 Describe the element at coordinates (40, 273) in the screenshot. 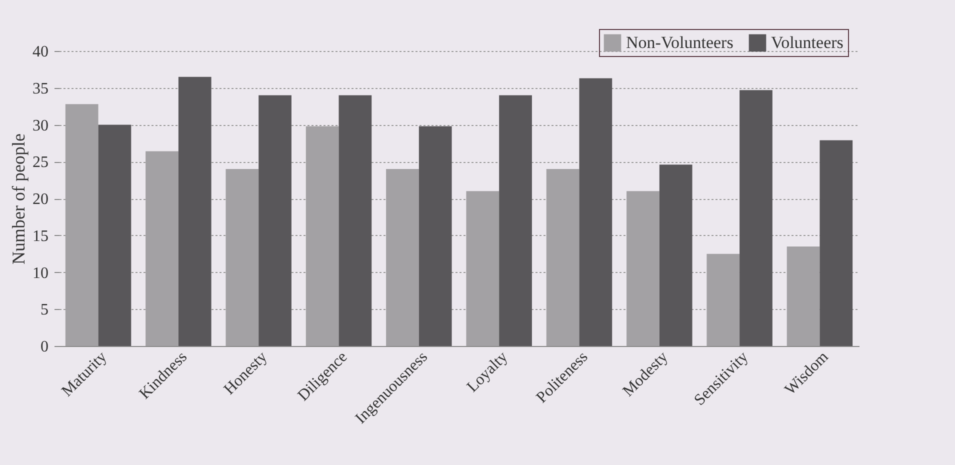

I see `y-tick-label: 10` at that location.